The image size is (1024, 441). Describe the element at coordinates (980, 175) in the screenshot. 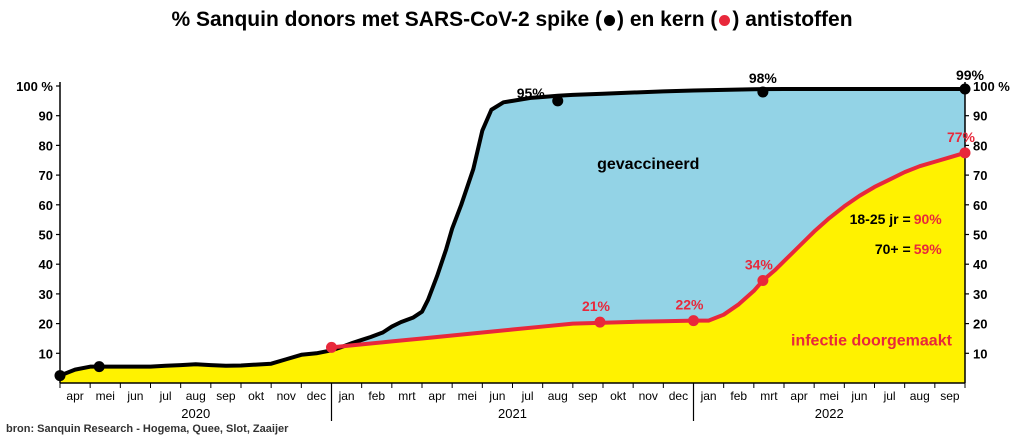

I see `y-tick-label-right: 70` at that location.